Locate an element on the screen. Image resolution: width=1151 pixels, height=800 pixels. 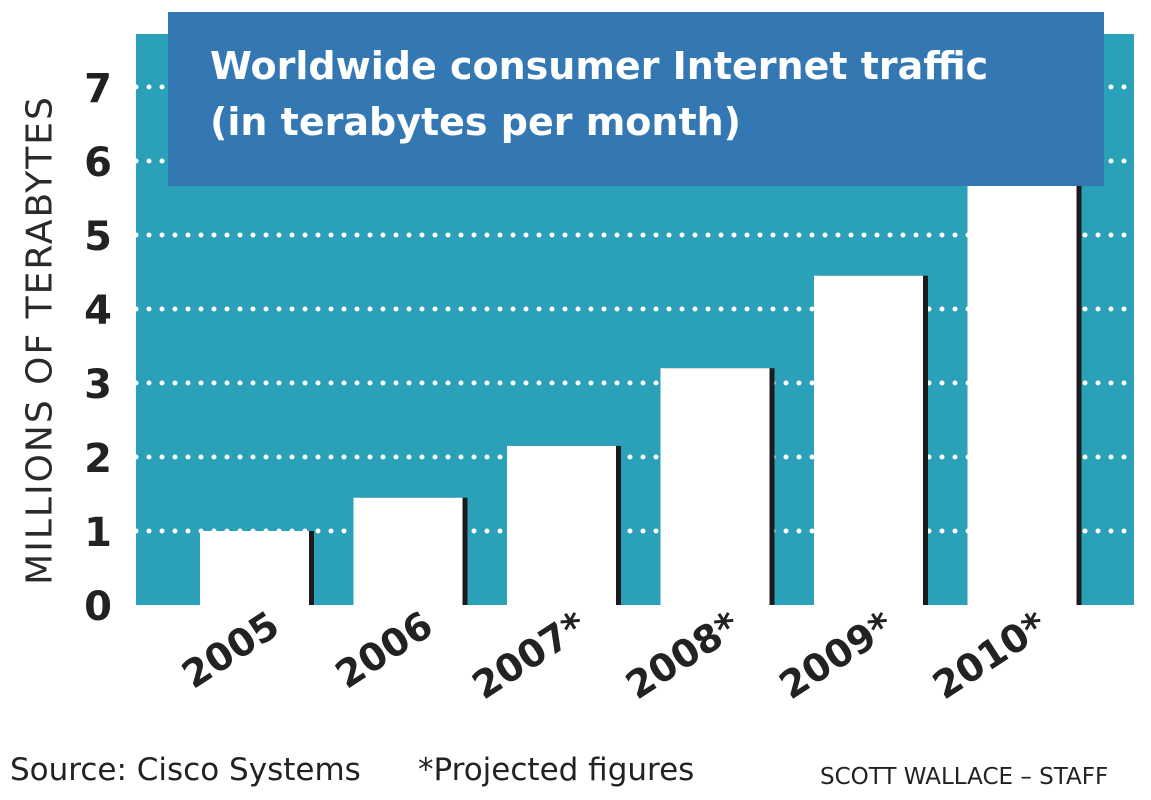
y-tick-label: 3 is located at coordinates (98, 385).